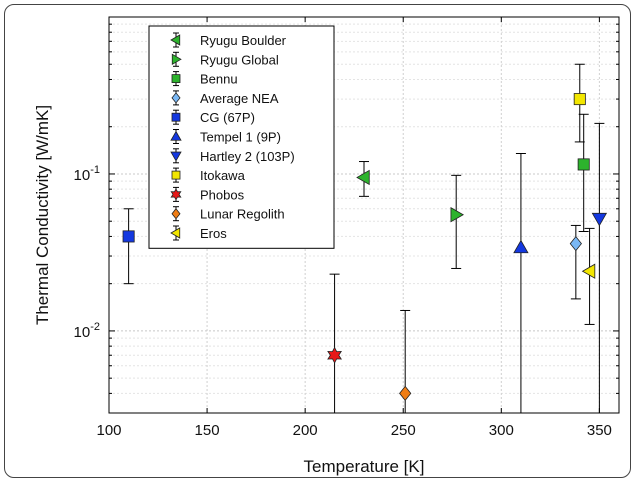 This screenshot has height=484, width=637. What do you see at coordinates (575, 262) in the screenshot?
I see `series-average-nea` at bounding box center [575, 262].